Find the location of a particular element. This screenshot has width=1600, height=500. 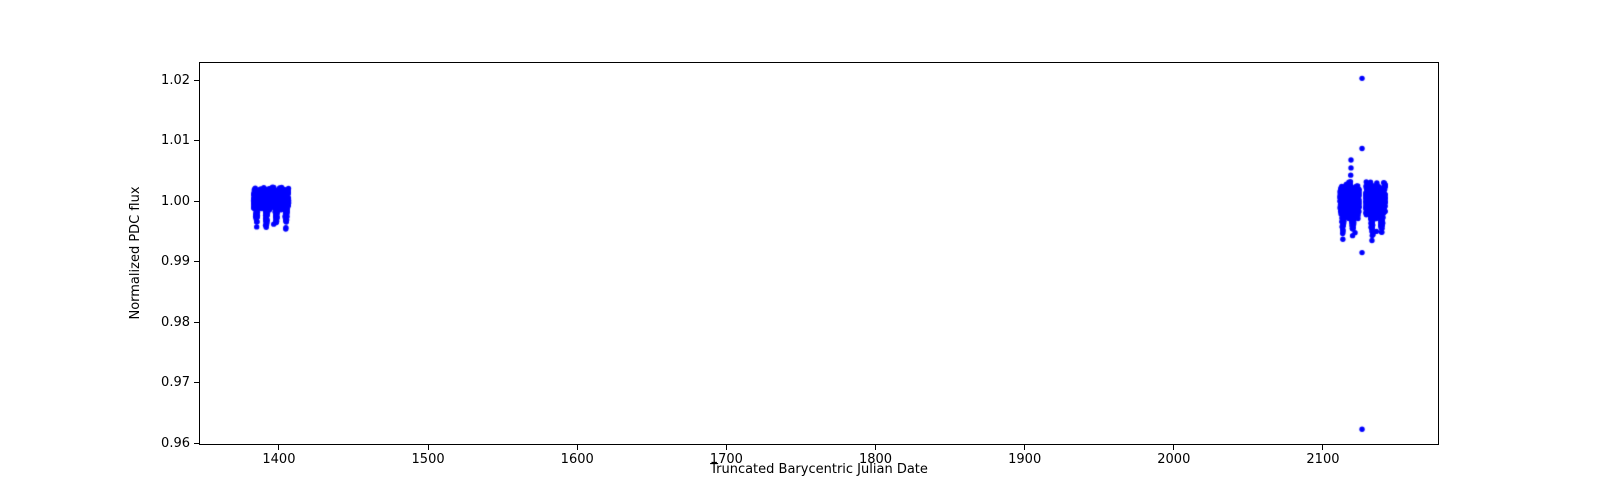

x-tick-label: 1400 is located at coordinates (279, 459).